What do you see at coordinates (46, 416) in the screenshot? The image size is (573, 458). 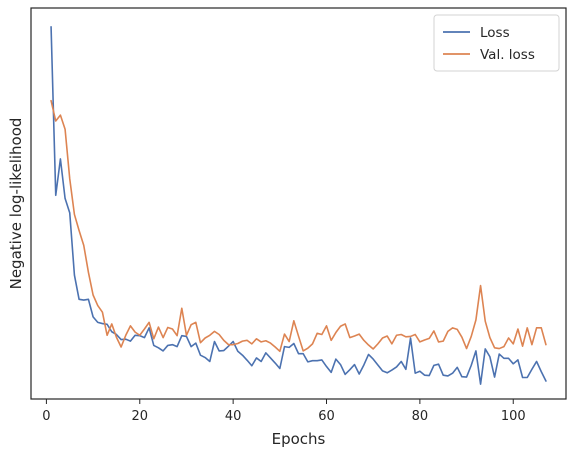 I see `x-tick-label-0: 0` at bounding box center [46, 416].